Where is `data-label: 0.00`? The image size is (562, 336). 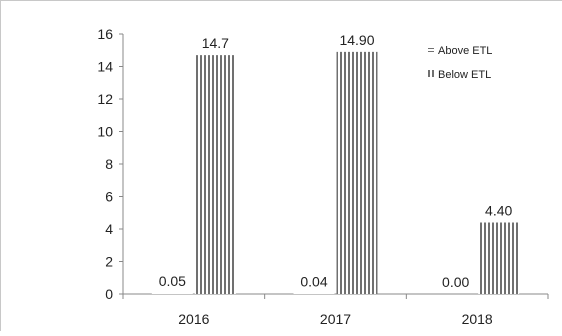 data-label: 0.00 is located at coordinates (455, 282).